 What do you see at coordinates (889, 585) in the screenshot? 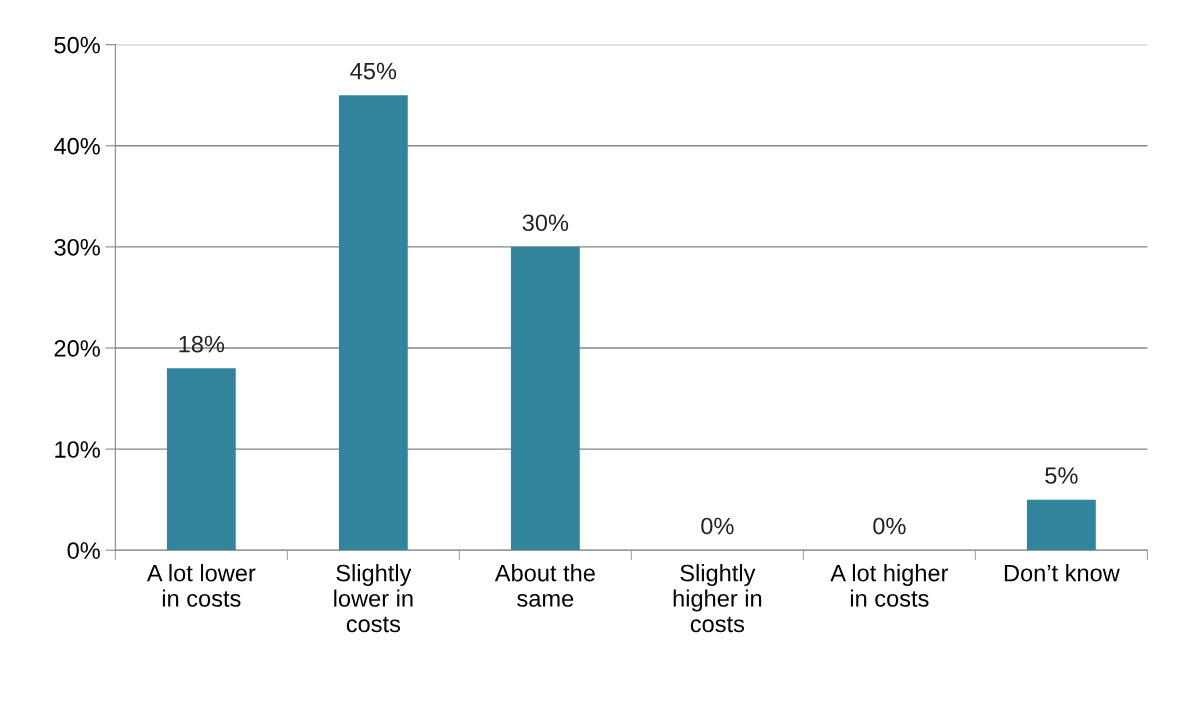
I see `x-tick-label: A lot higher in costs` at bounding box center [889, 585].